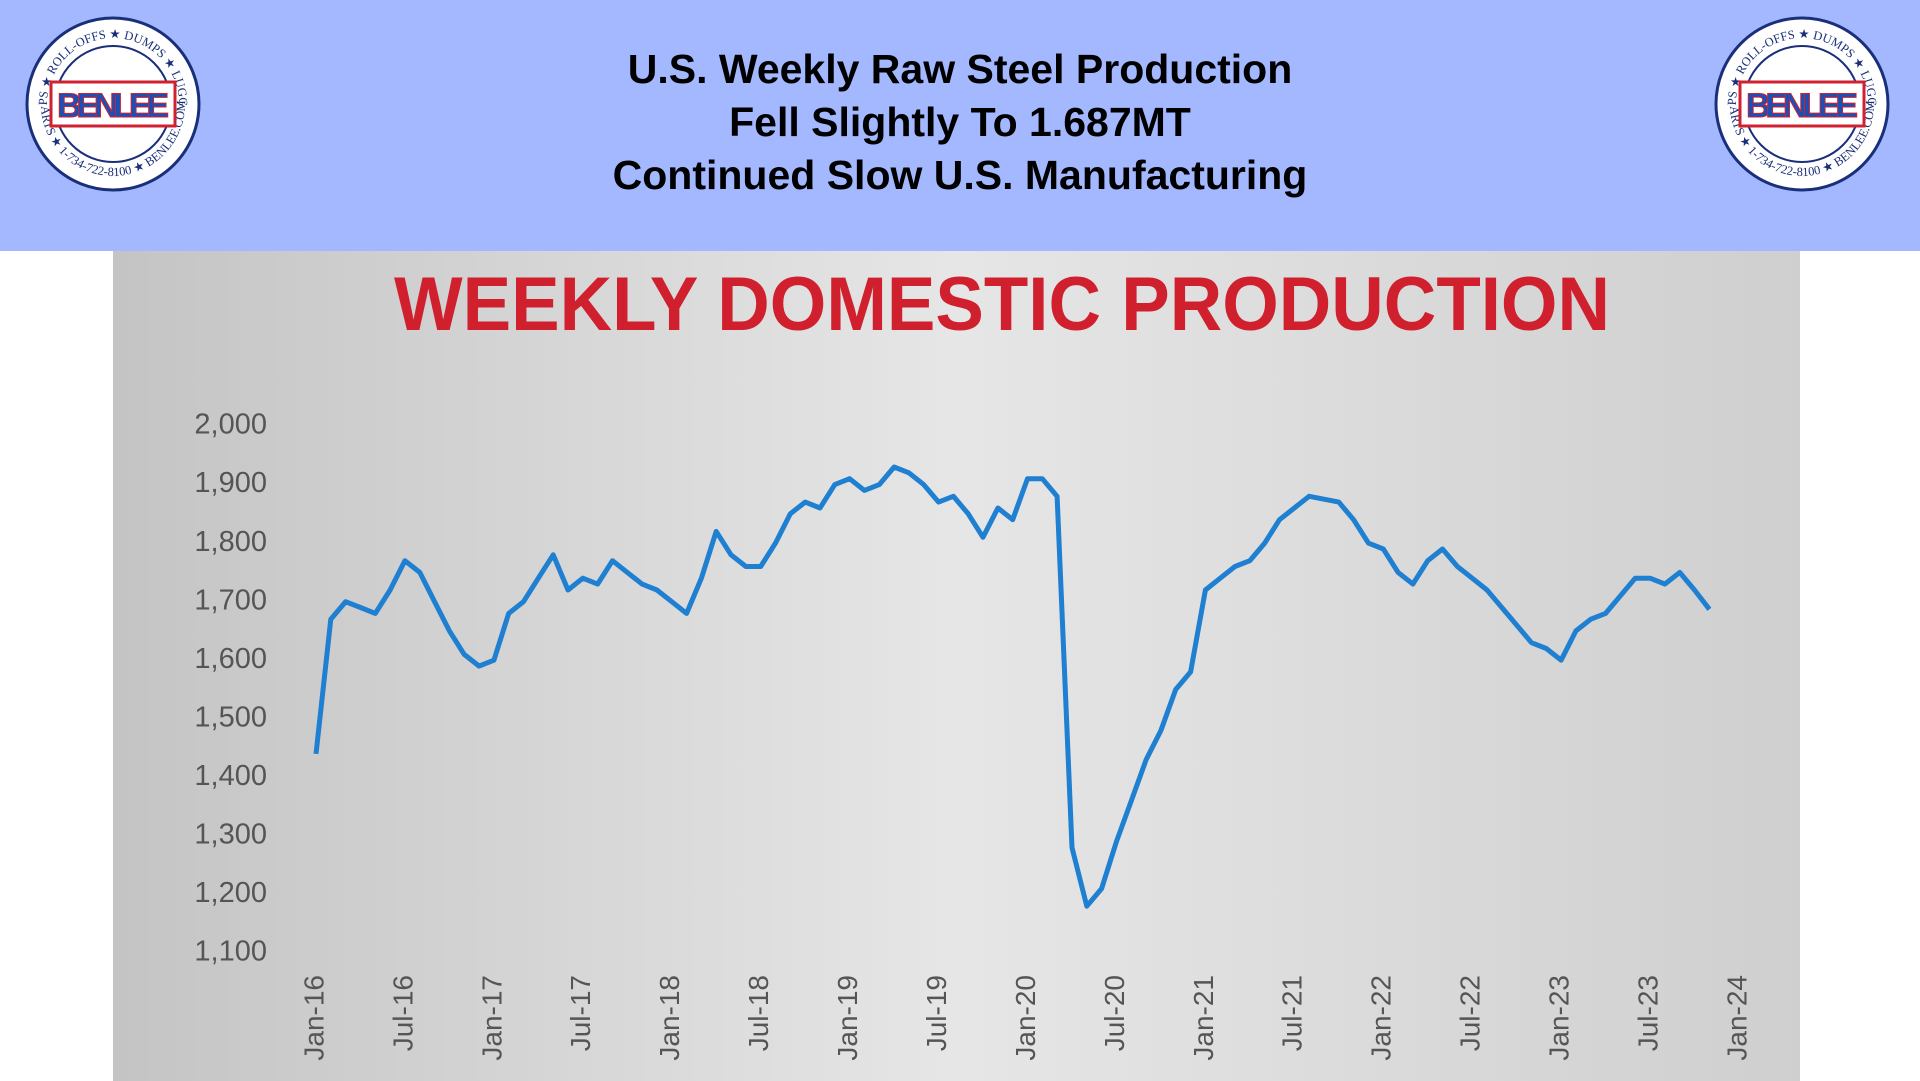 The height and width of the screenshot is (1081, 1920). I want to click on x-tick-label: Jan-24, so click(1736, 1018).